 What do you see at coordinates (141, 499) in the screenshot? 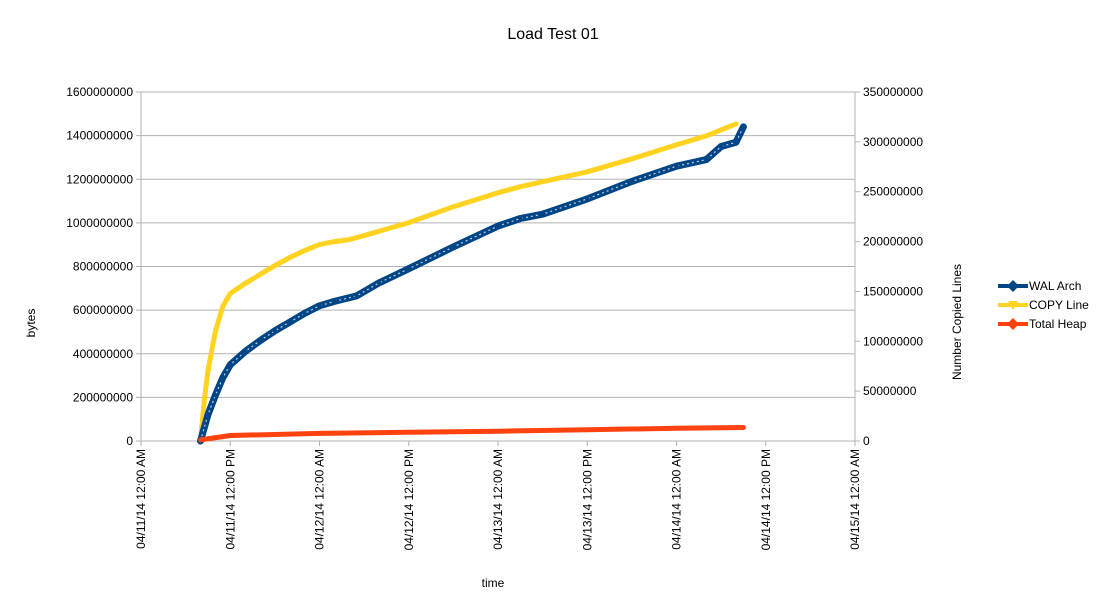
I see `x-tick-label-0: 04/11/14 12:00 AM` at bounding box center [141, 499].